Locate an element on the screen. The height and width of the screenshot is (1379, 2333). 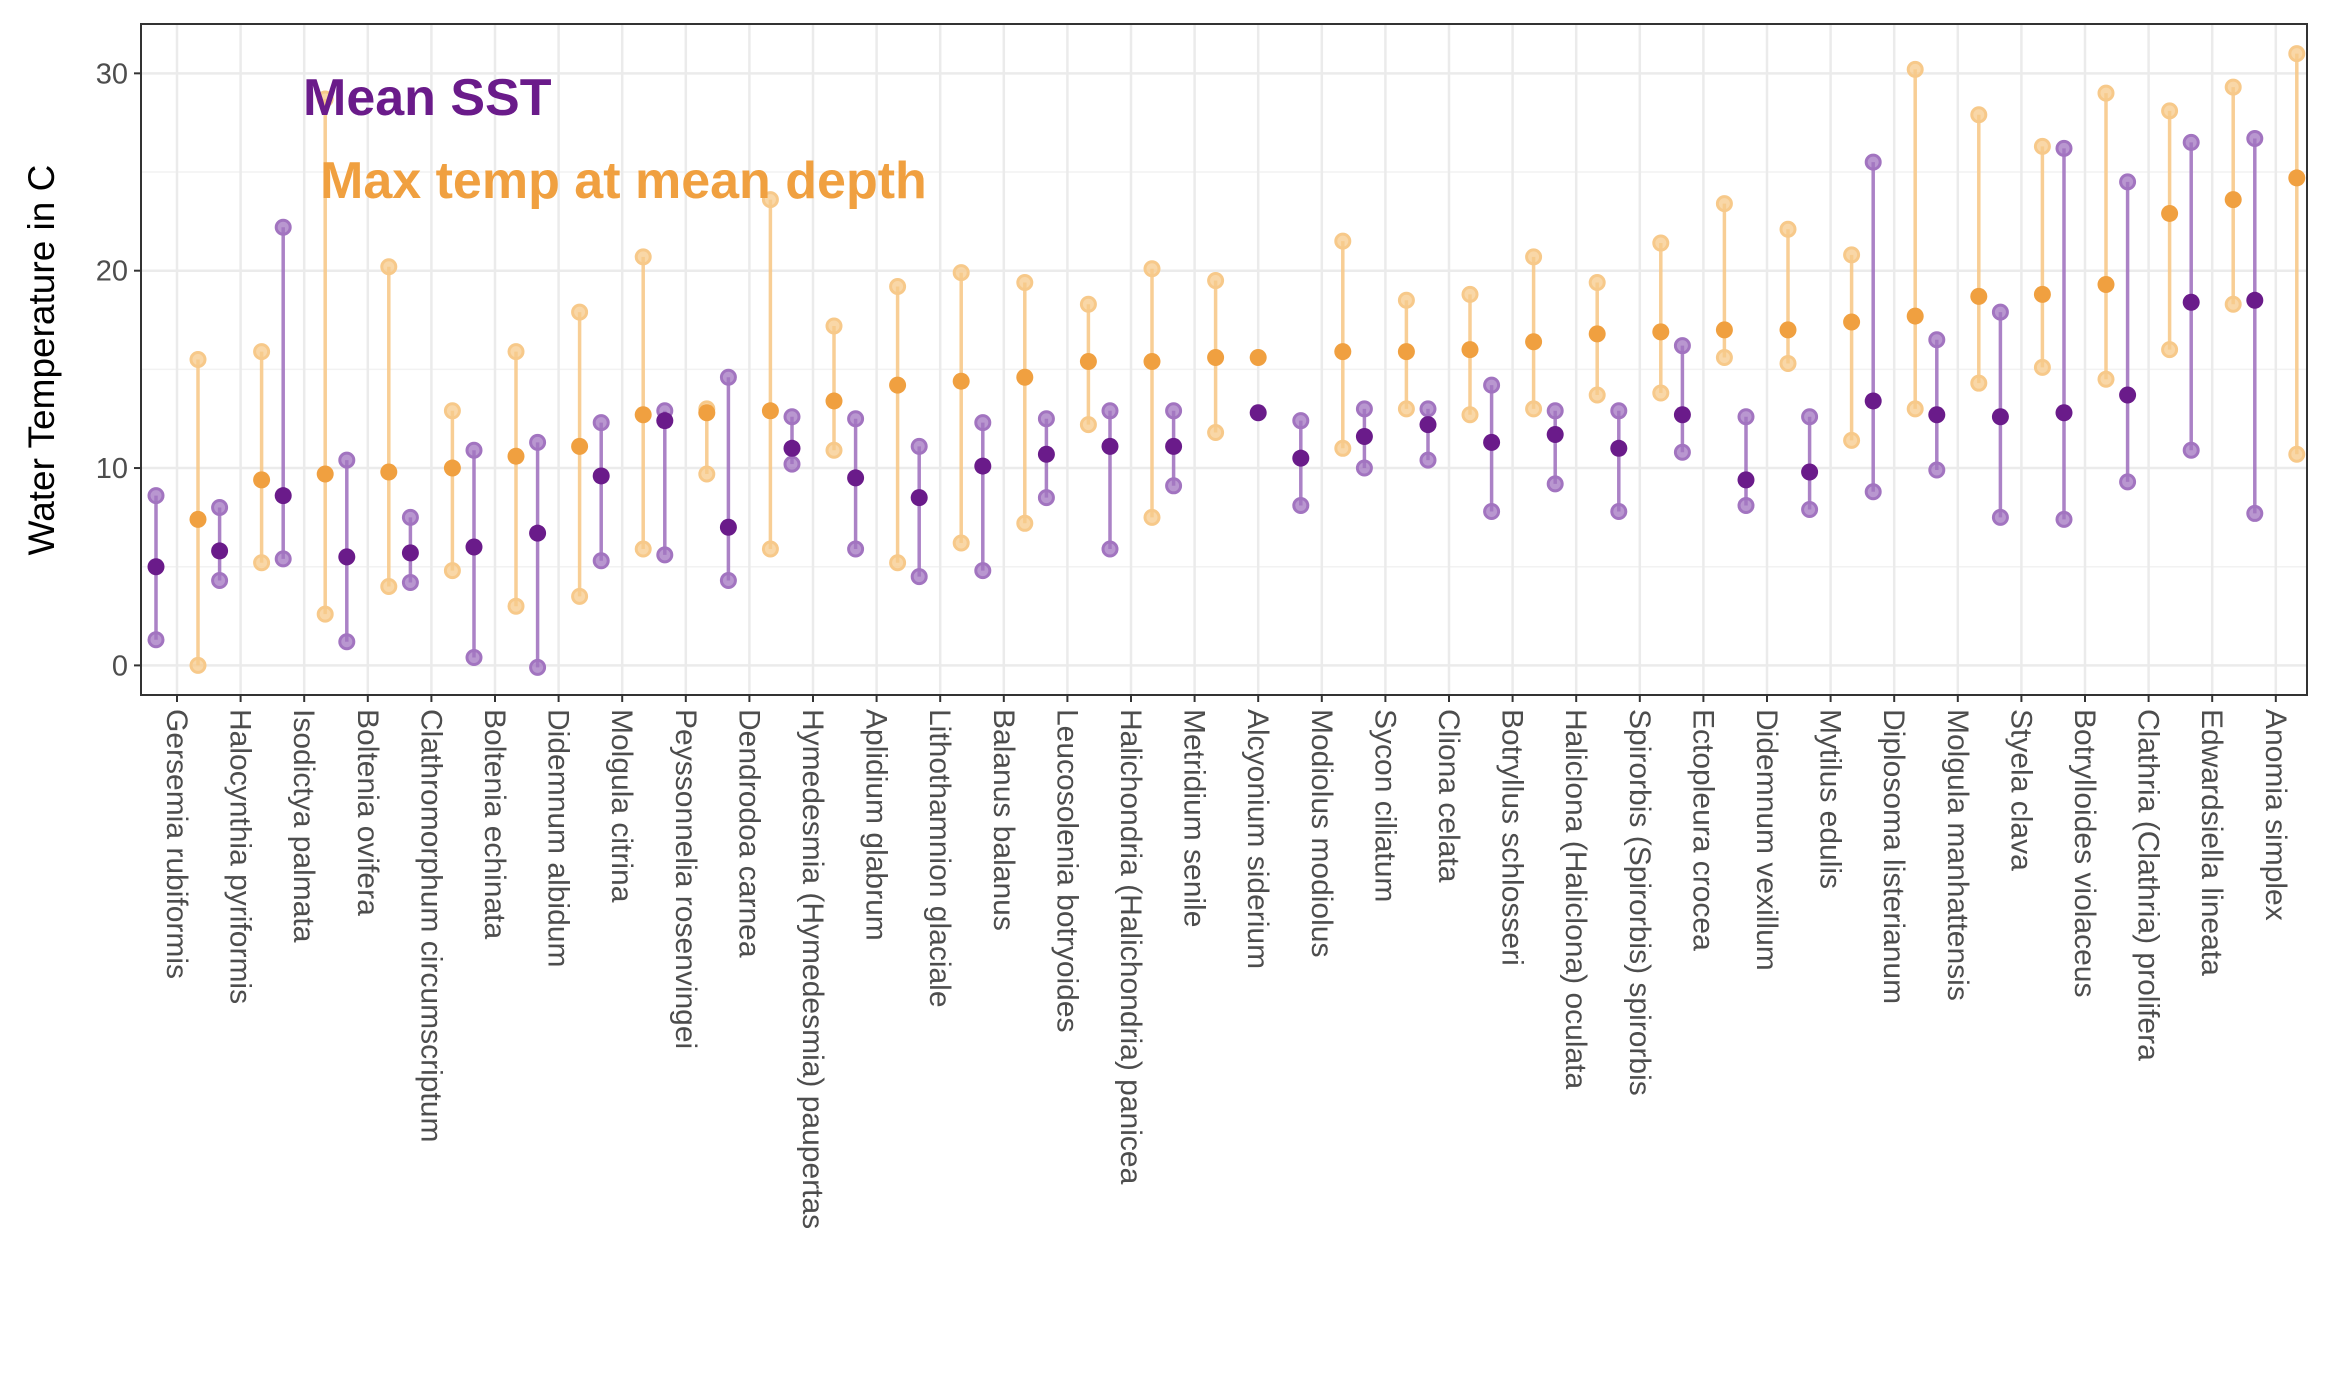
x-tick-label: Haliclona (Haliclona) oculata is located at coordinates (1575, 899).